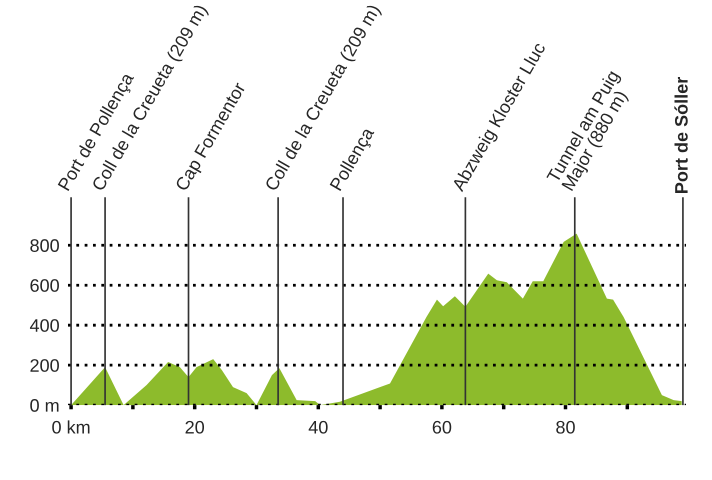 This screenshot has width=712, height=480. Describe the element at coordinates (195, 427) in the screenshot. I see `x-tick-label: 20` at that location.